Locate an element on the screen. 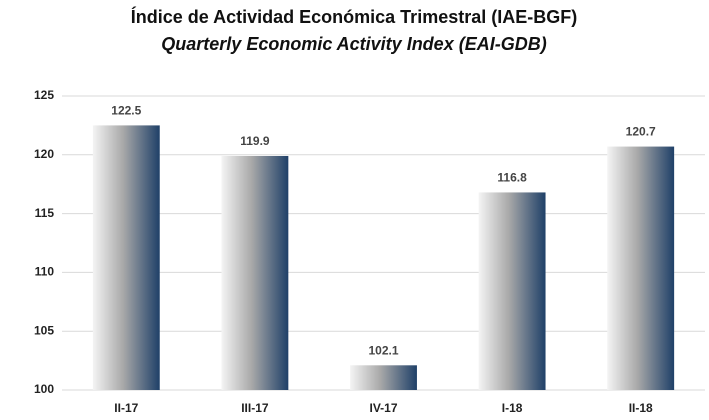  y-tick-label: 125 is located at coordinates (44, 95).